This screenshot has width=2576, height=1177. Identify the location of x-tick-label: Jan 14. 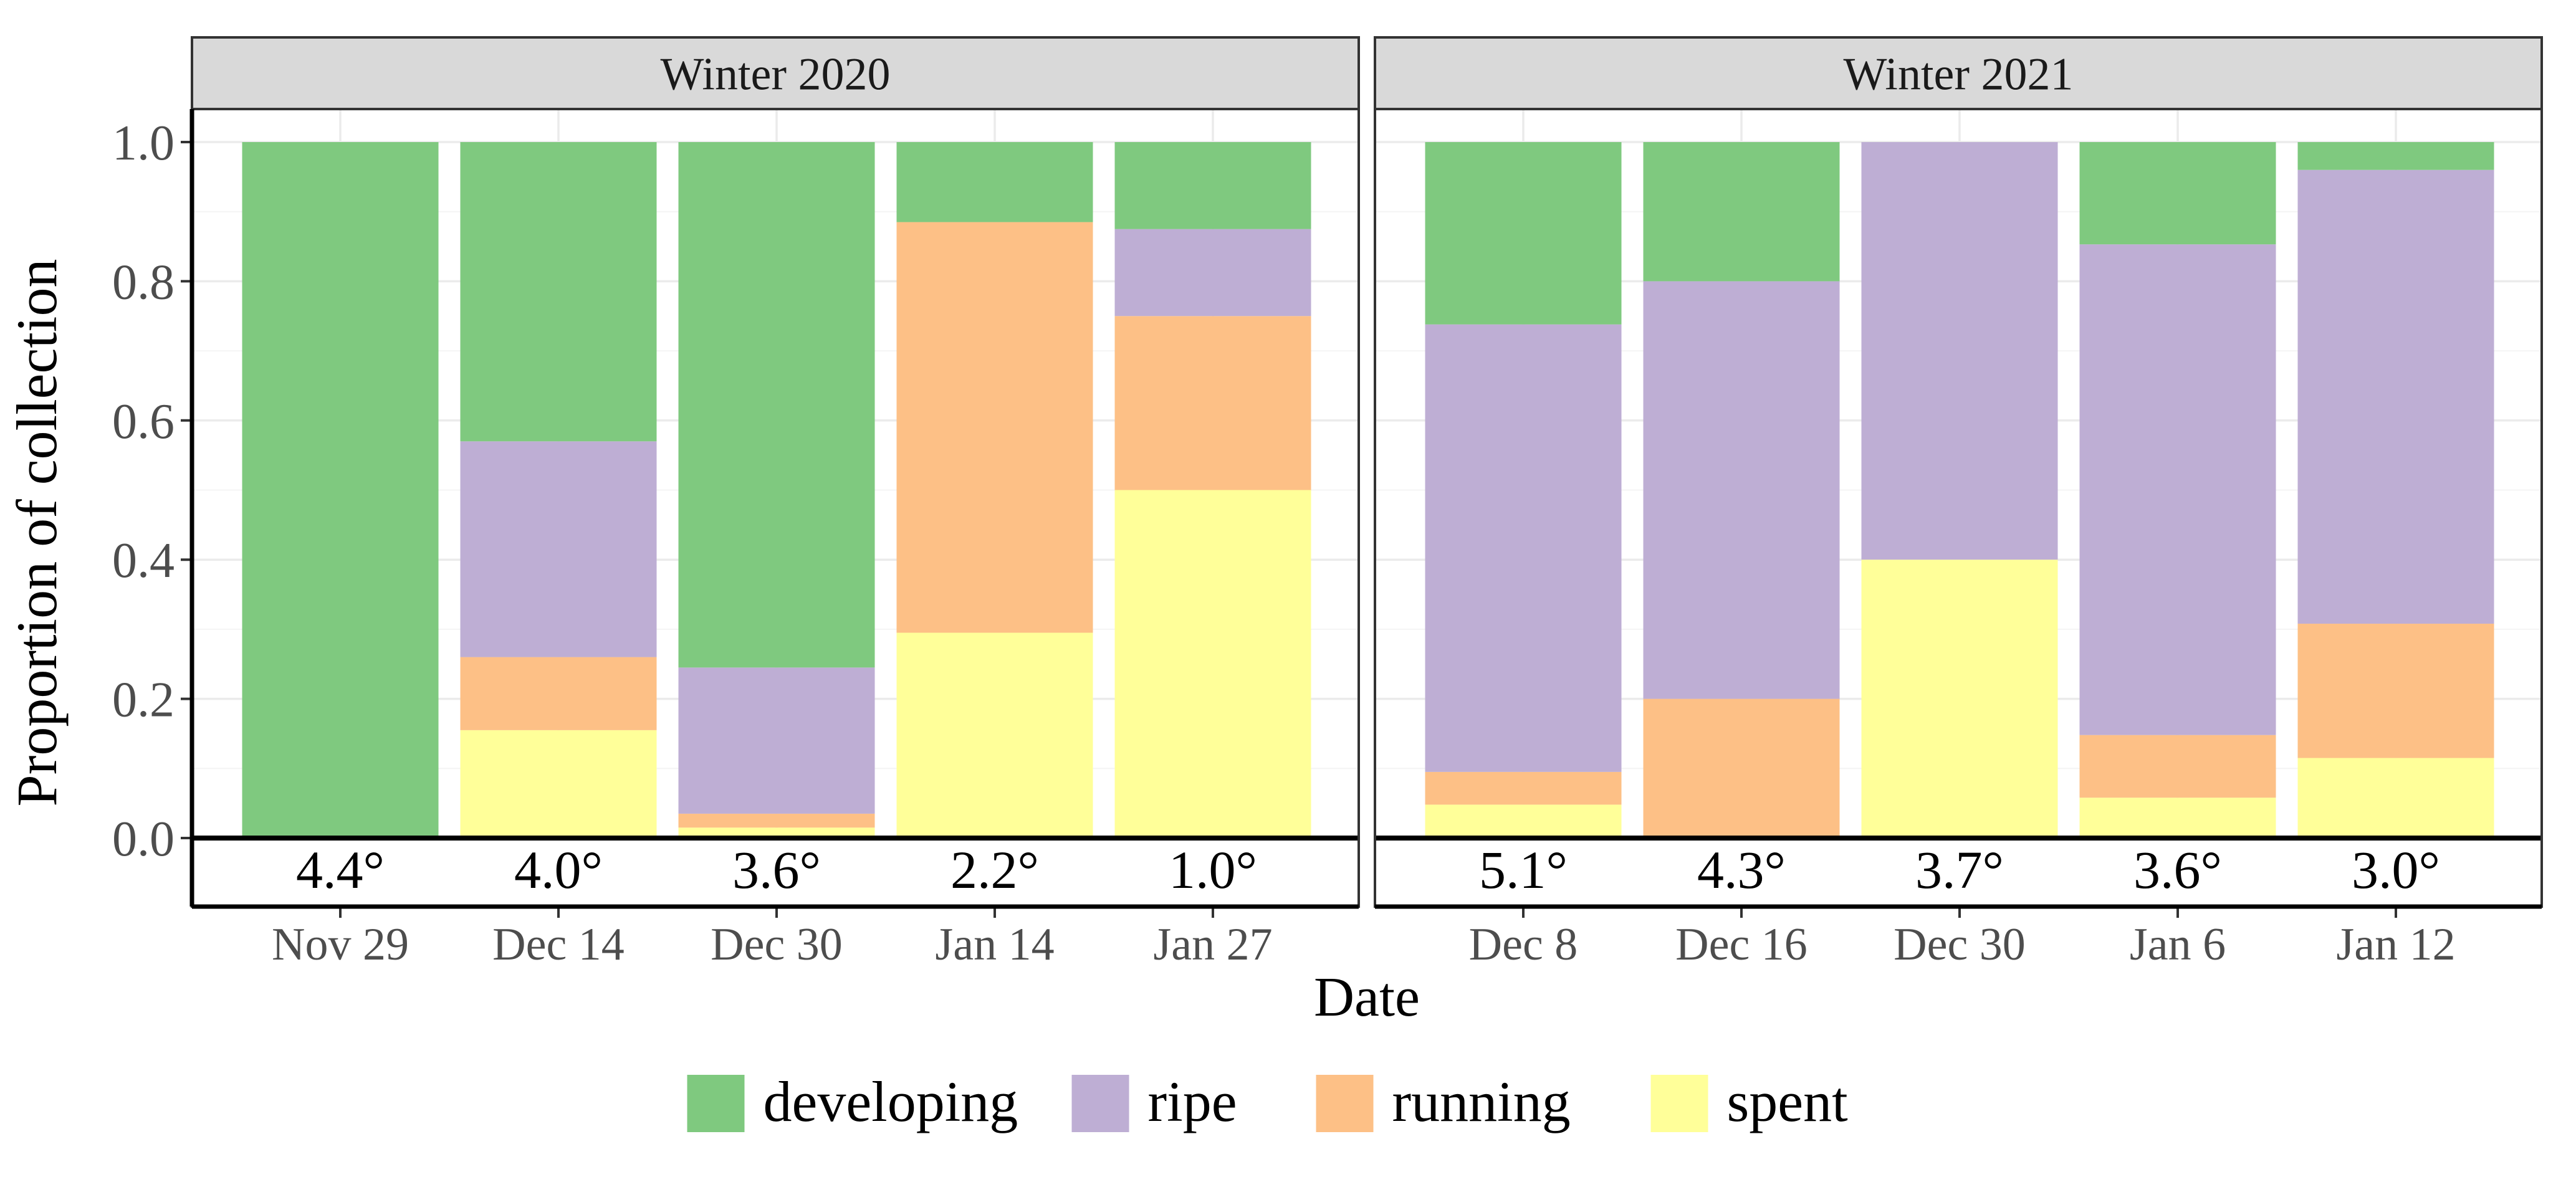
(995, 944).